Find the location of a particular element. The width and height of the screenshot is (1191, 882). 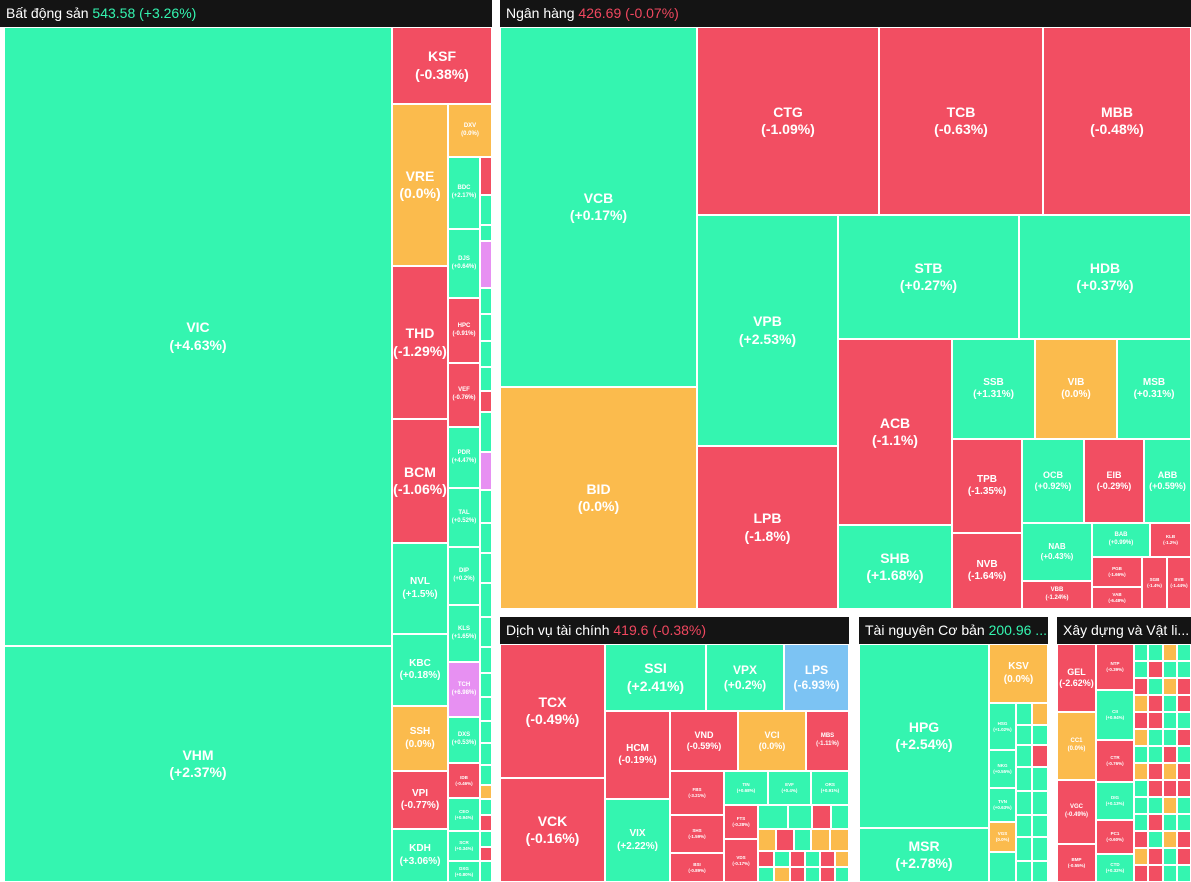

stock-tile-eib: EIB (-0.29%) is located at coordinates (1114, 481).